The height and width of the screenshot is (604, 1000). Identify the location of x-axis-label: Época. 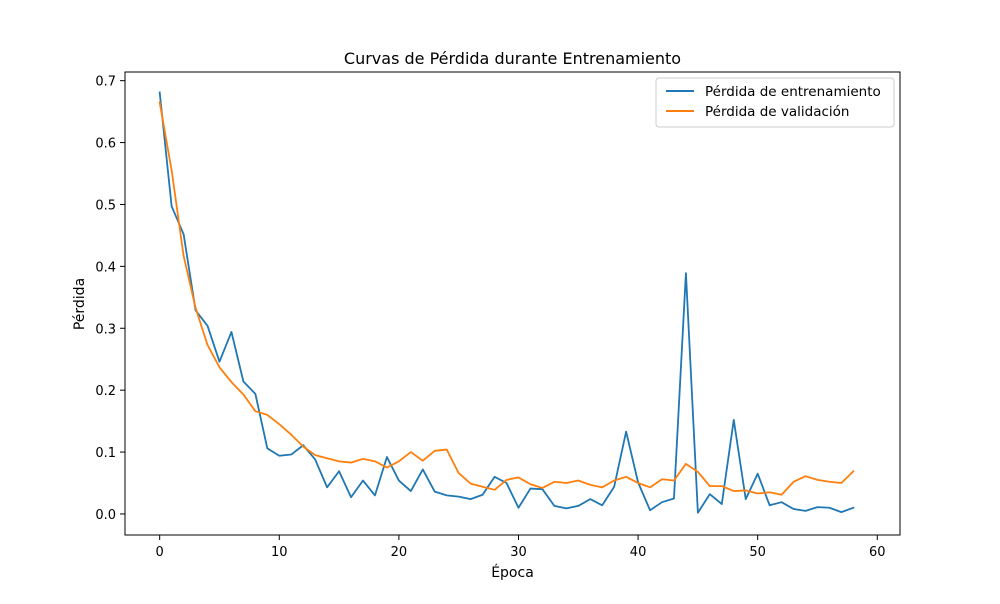
(512, 572).